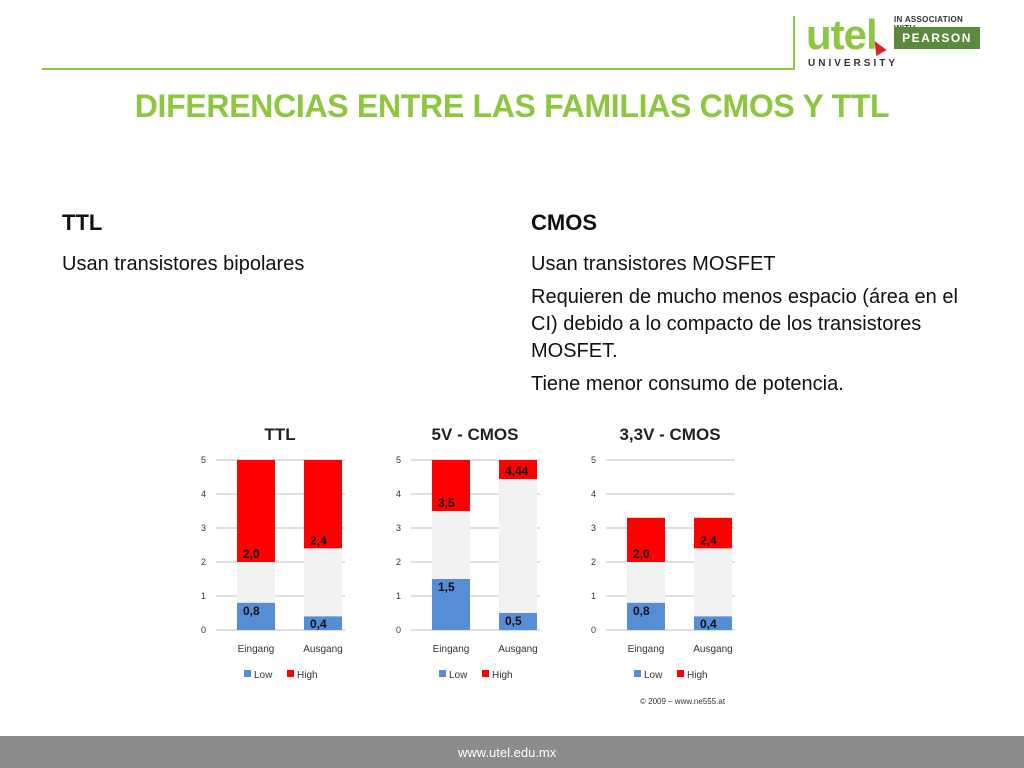  Describe the element at coordinates (446, 503) in the screenshot. I see `data-label-high: 3,5` at that location.